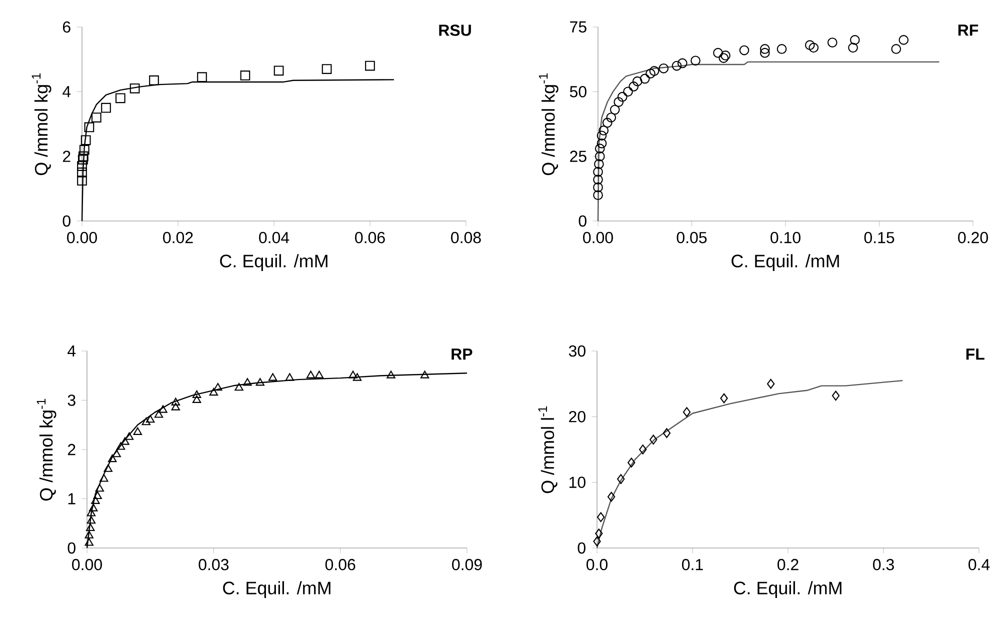 This screenshot has height=624, width=998. What do you see at coordinates (66, 156) in the screenshot?
I see `y-tick-label: 2` at bounding box center [66, 156].